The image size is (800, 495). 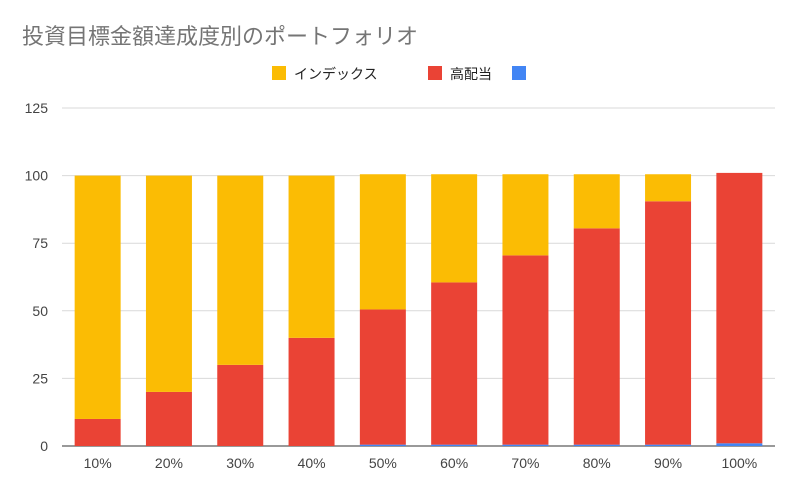 What do you see at coordinates (519, 73) in the screenshot?
I see `legend-swatch-third-series` at bounding box center [519, 73].